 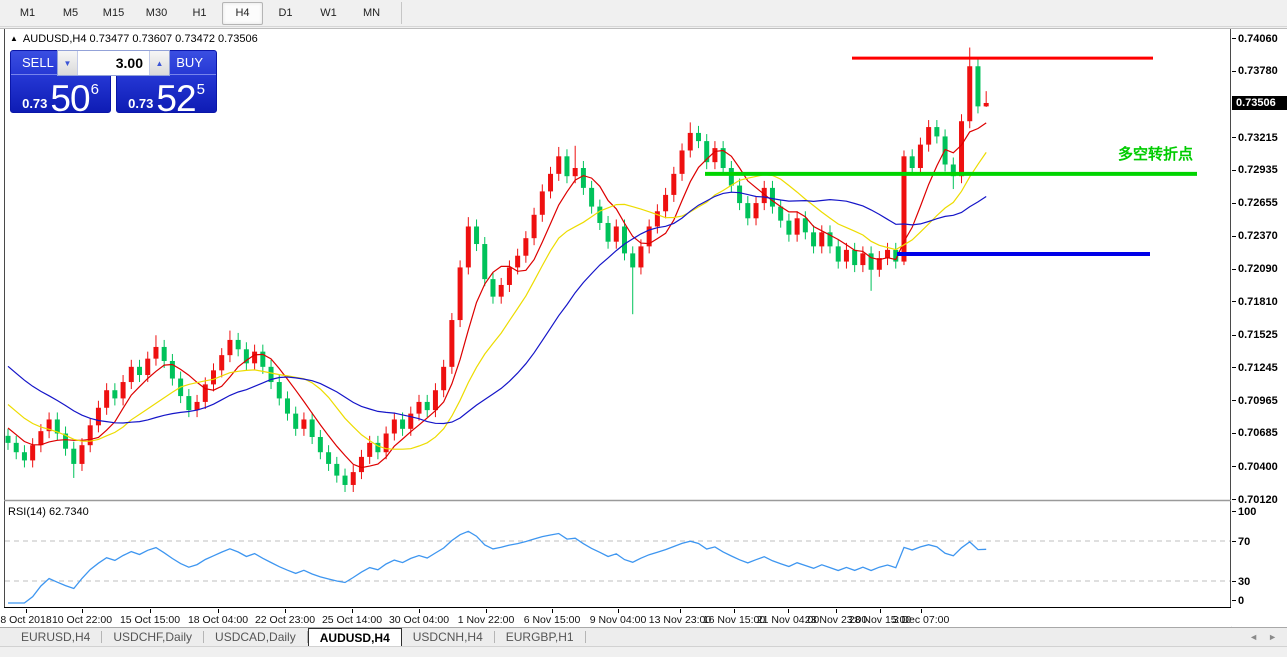 What do you see at coordinates (113, 63) in the screenshot?
I see `volume-input: 3.00` at bounding box center [113, 63].